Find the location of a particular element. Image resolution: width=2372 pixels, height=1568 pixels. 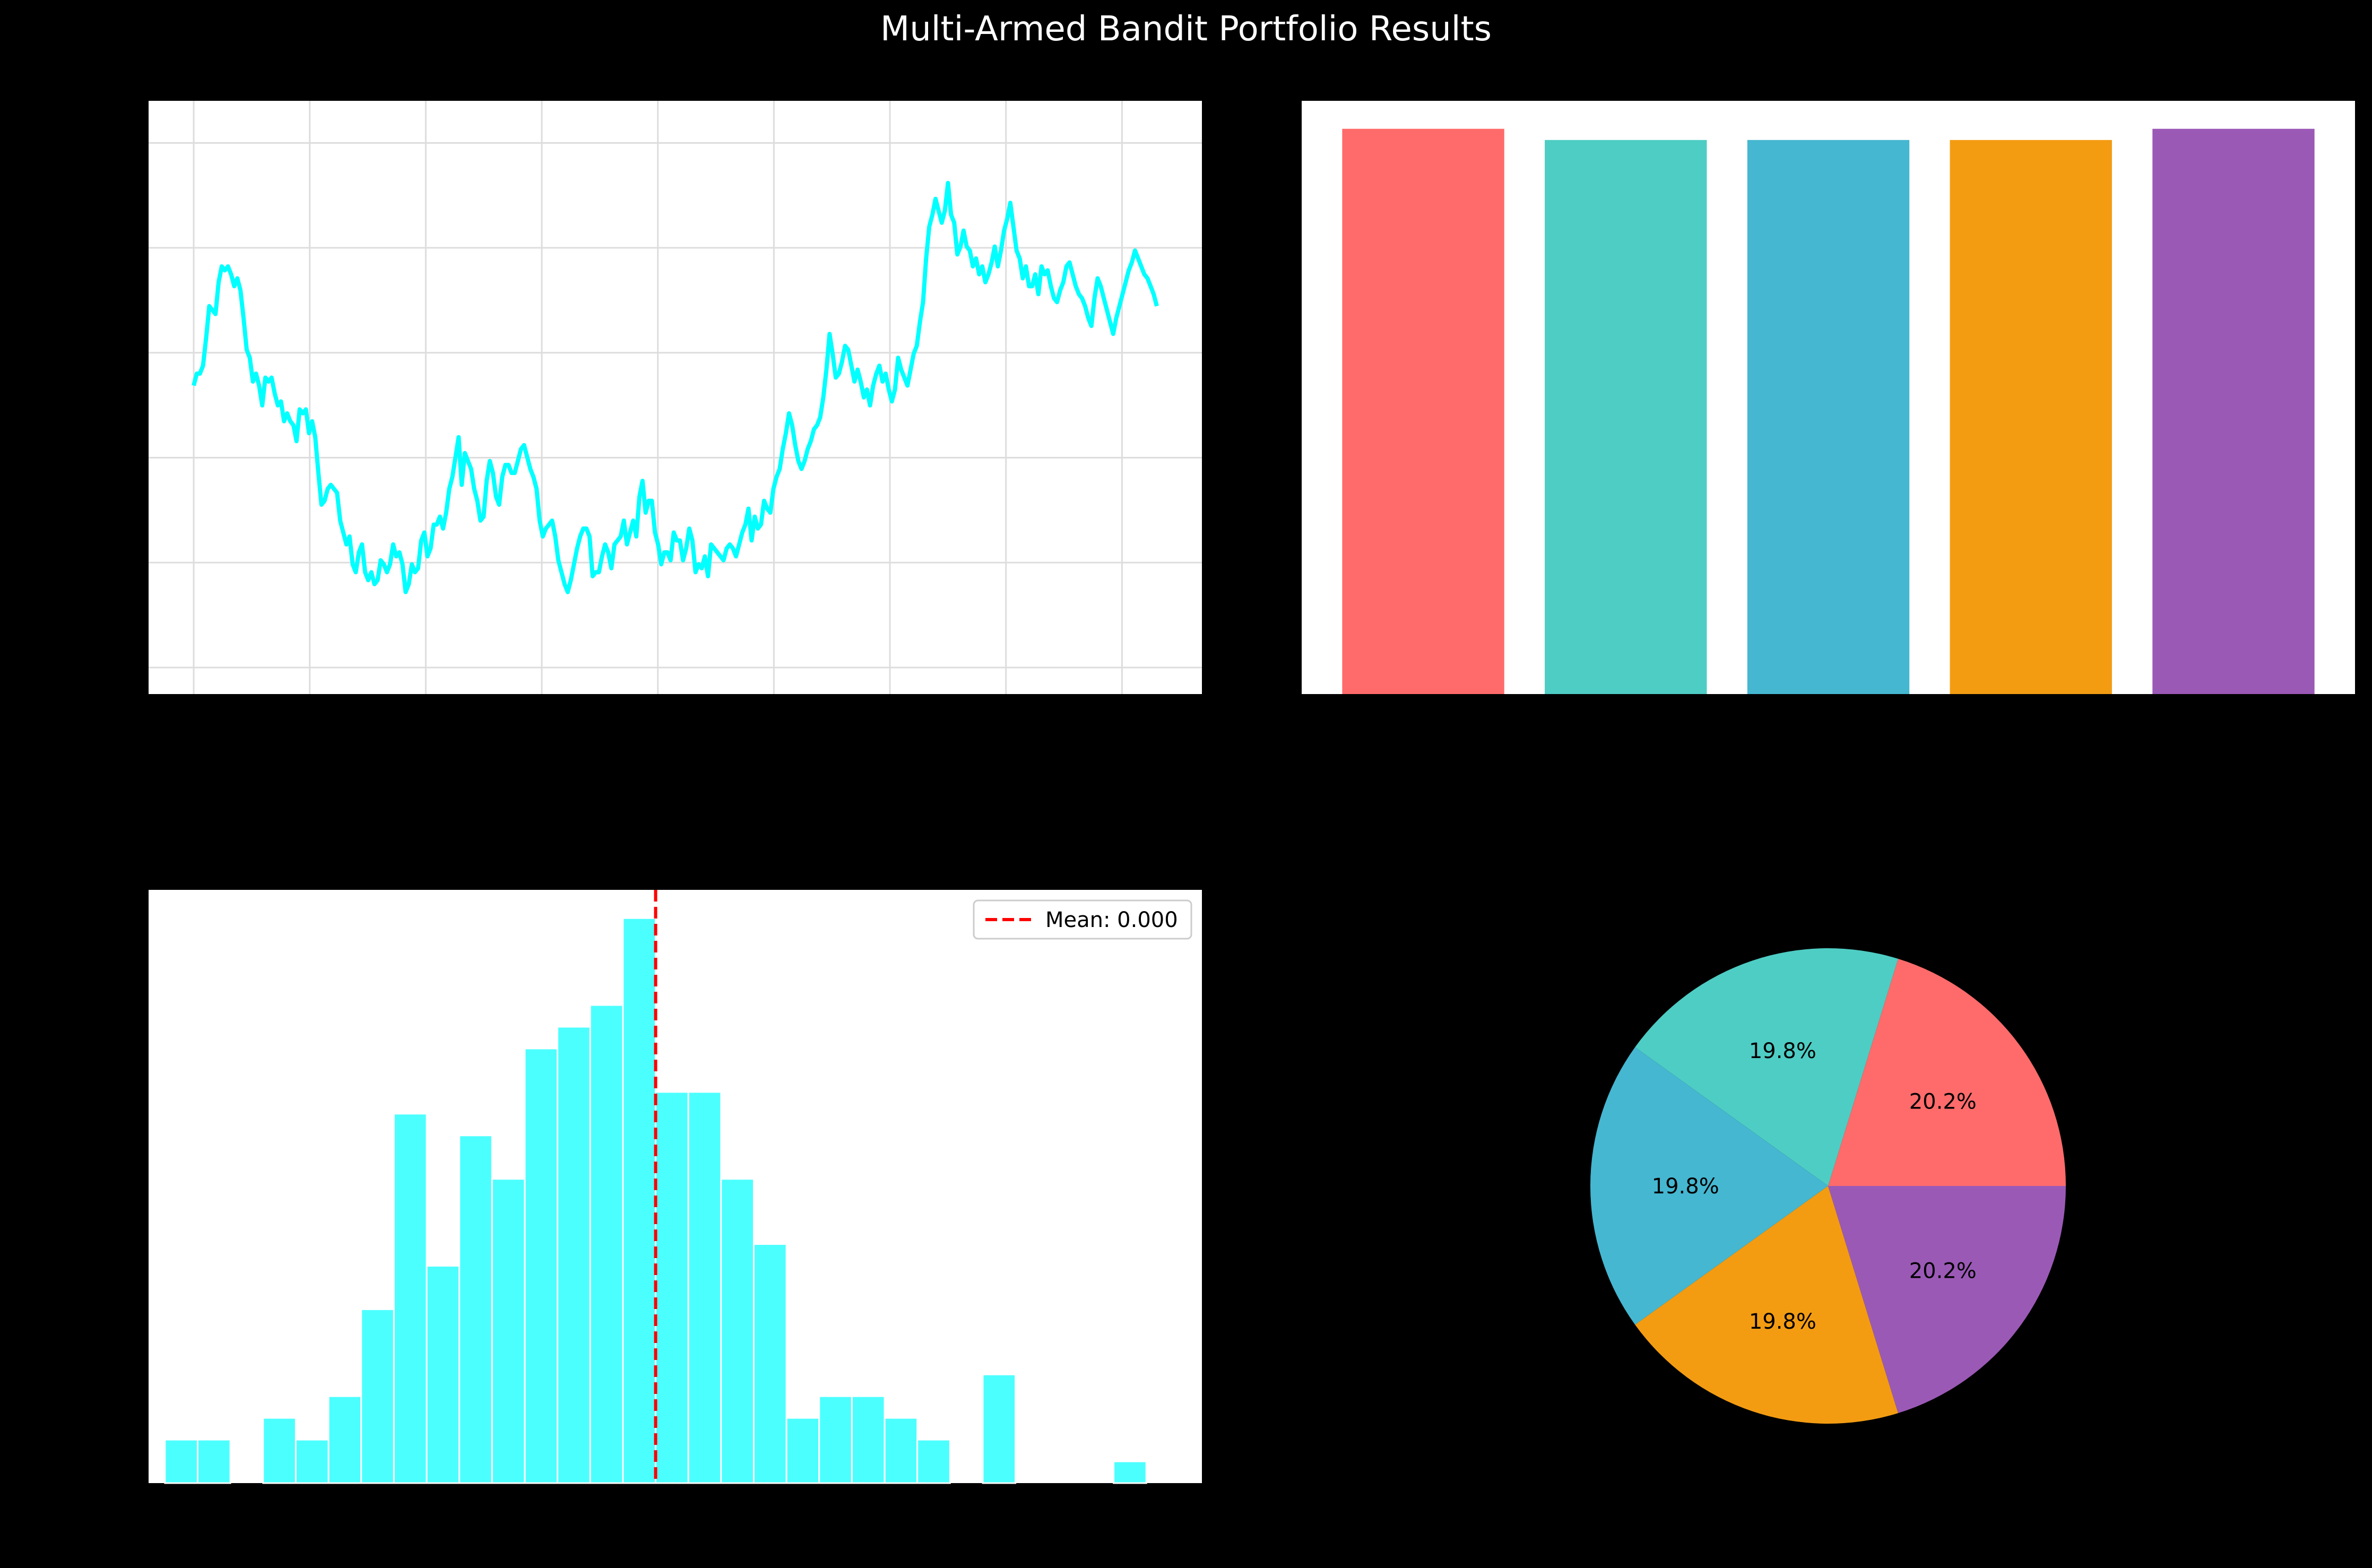

line-series is located at coordinates (676, 387).